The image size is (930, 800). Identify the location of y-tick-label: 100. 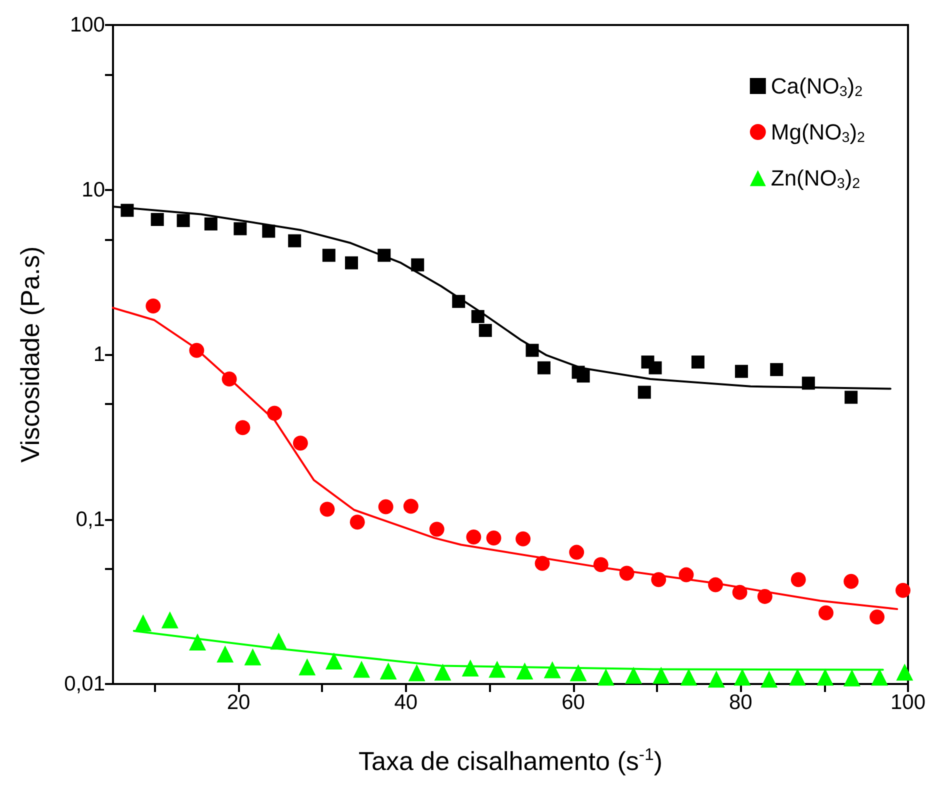
(87, 25).